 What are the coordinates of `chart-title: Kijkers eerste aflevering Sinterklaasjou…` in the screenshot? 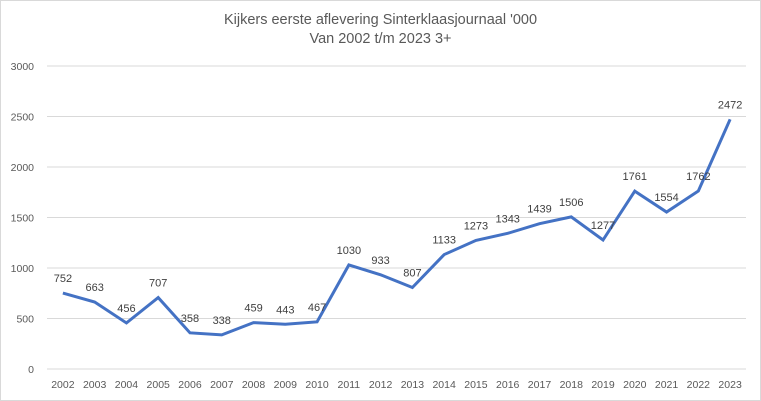 It's located at (380, 20).